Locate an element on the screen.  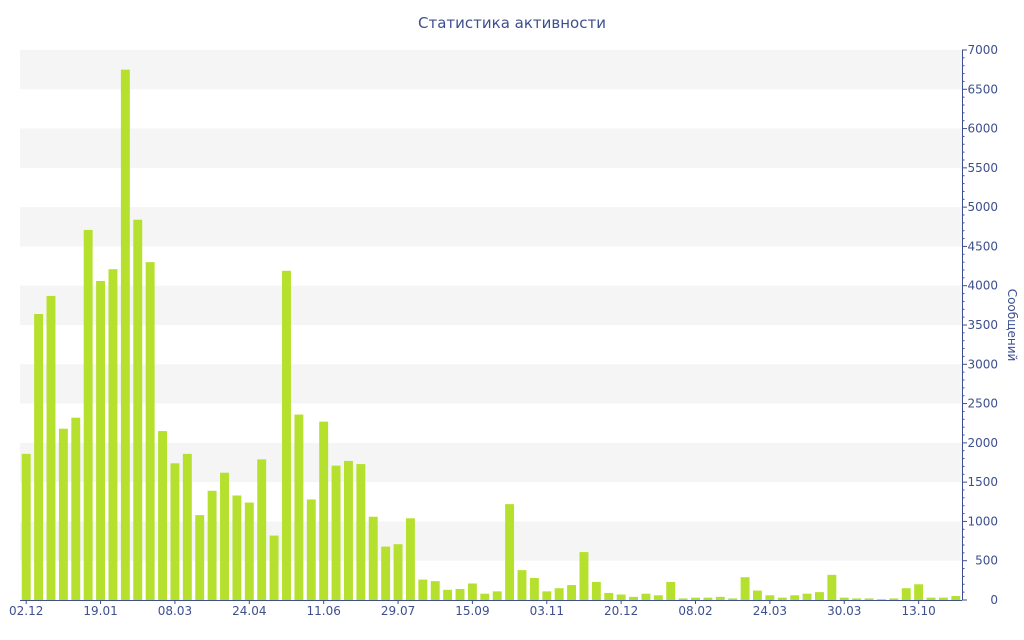
x-tick-label: 24.04 is located at coordinates (249, 611).